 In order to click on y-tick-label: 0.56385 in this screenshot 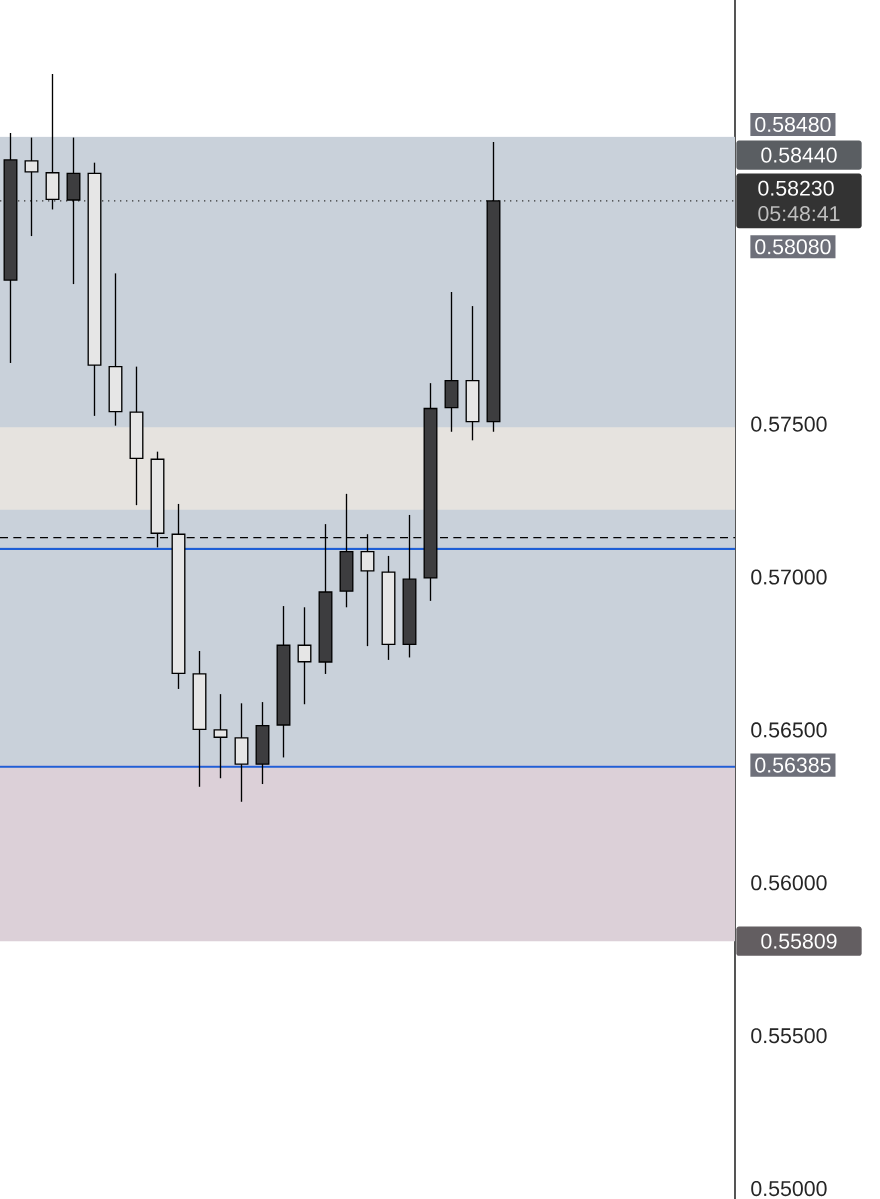, I will do `click(793, 765)`.